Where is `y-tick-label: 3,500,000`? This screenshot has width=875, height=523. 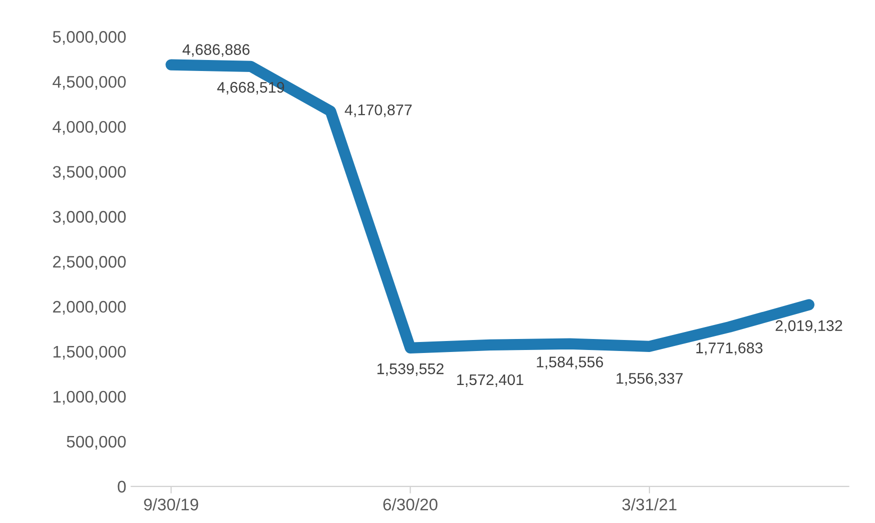 y-tick-label: 3,500,000 is located at coordinates (89, 173).